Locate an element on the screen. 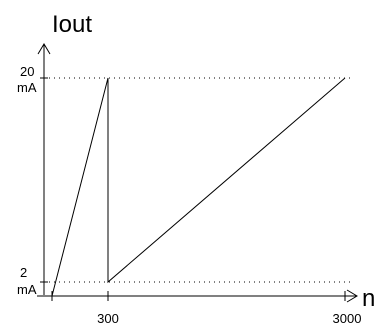  x-axis-arrow is located at coordinates (352, 296).